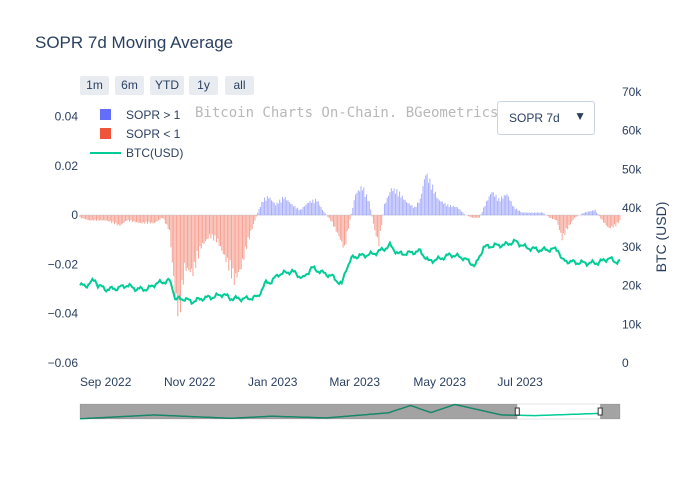  What do you see at coordinates (350, 411) in the screenshot?
I see `range-slider-background` at bounding box center [350, 411].